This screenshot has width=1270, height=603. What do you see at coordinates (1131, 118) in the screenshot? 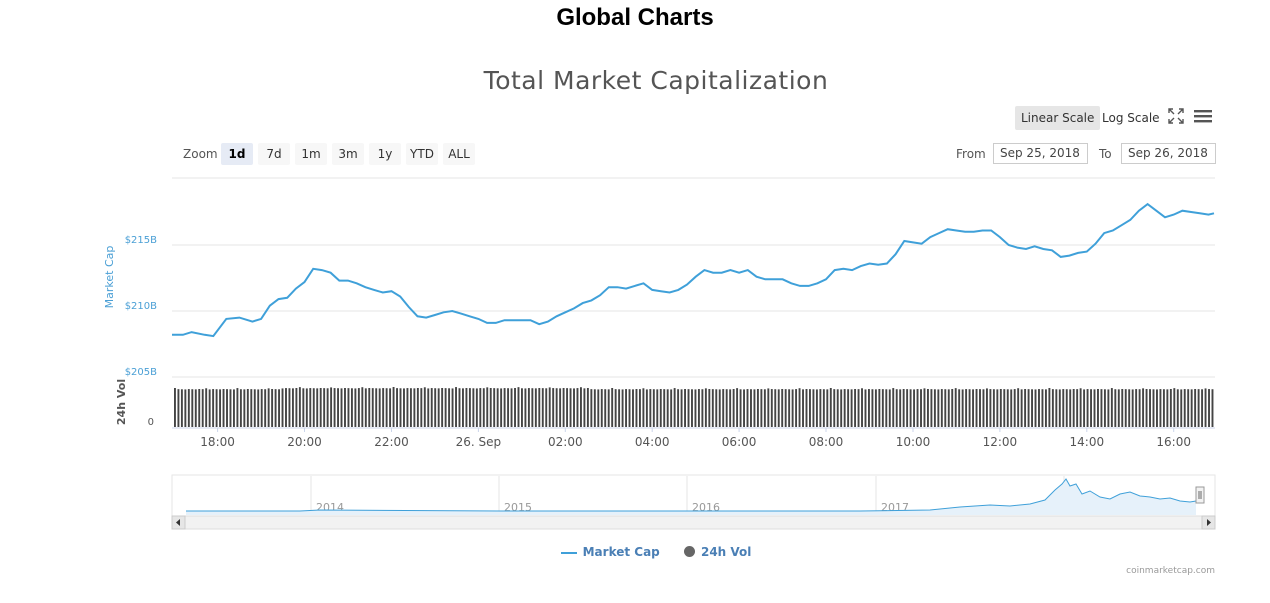
I see `log-scale-button: Log Scale` at bounding box center [1131, 118].